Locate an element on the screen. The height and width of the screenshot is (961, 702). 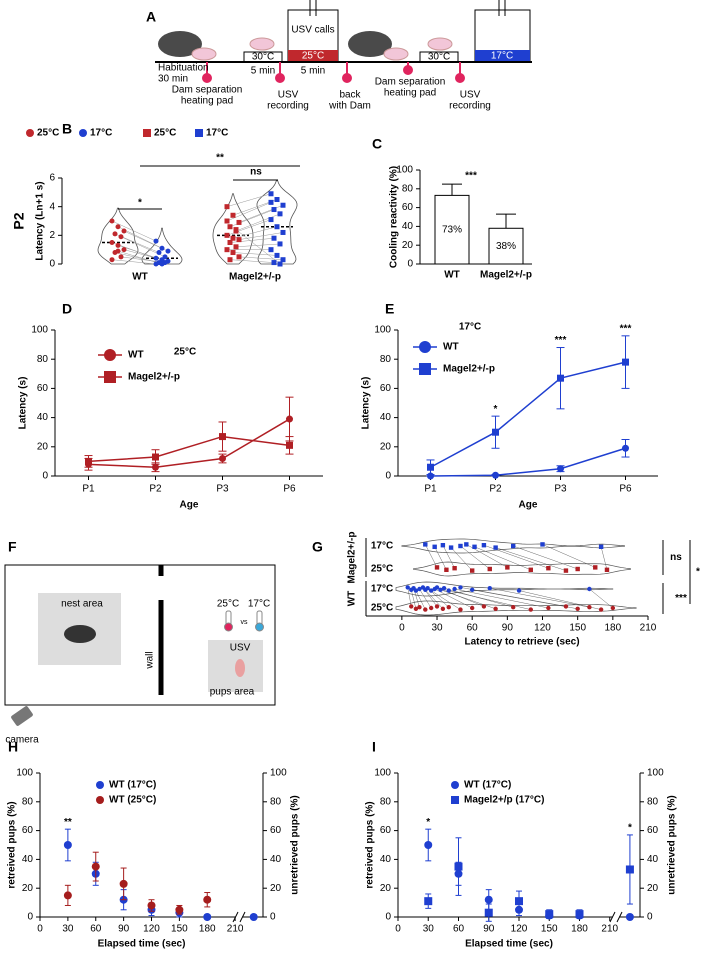
y-tick-label: 0 is located at coordinates (30, 917).